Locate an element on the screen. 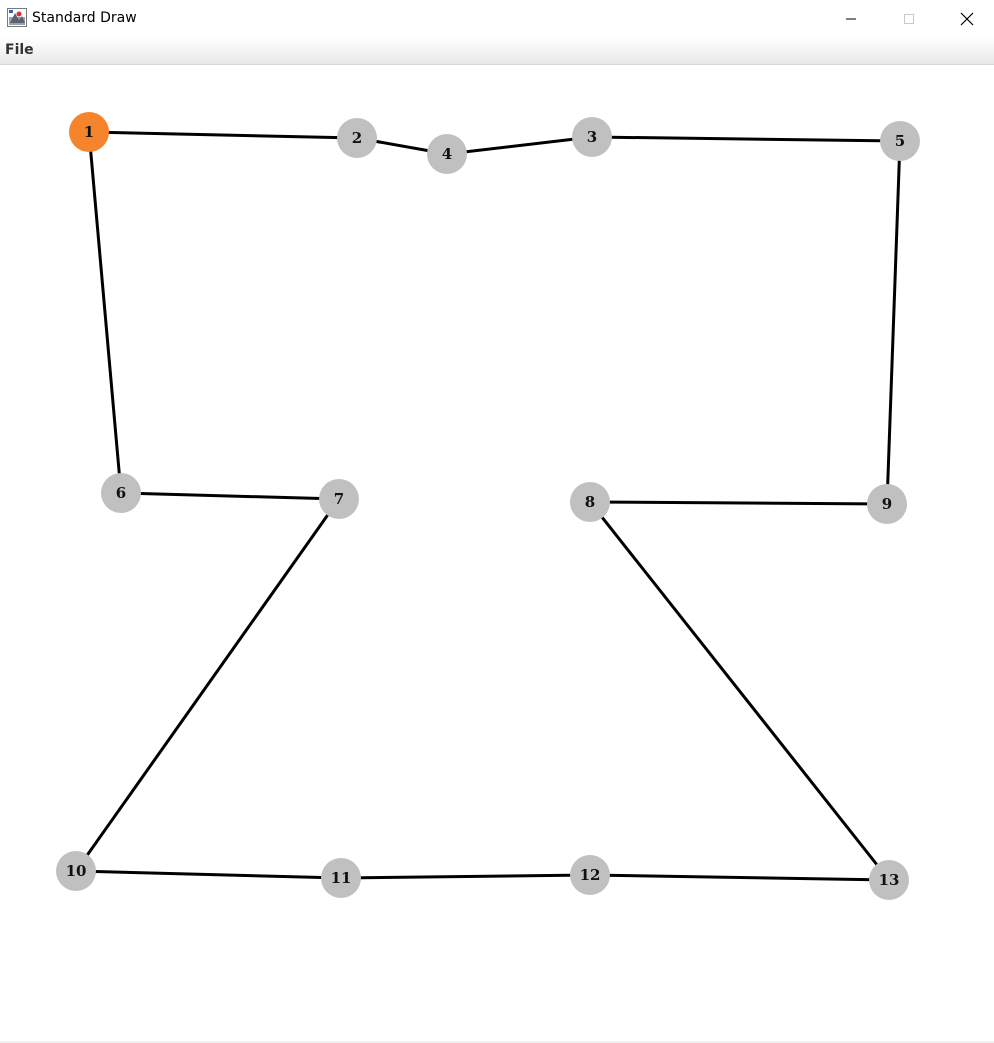 The image size is (994, 1043). node-13: 13 is located at coordinates (889, 880).